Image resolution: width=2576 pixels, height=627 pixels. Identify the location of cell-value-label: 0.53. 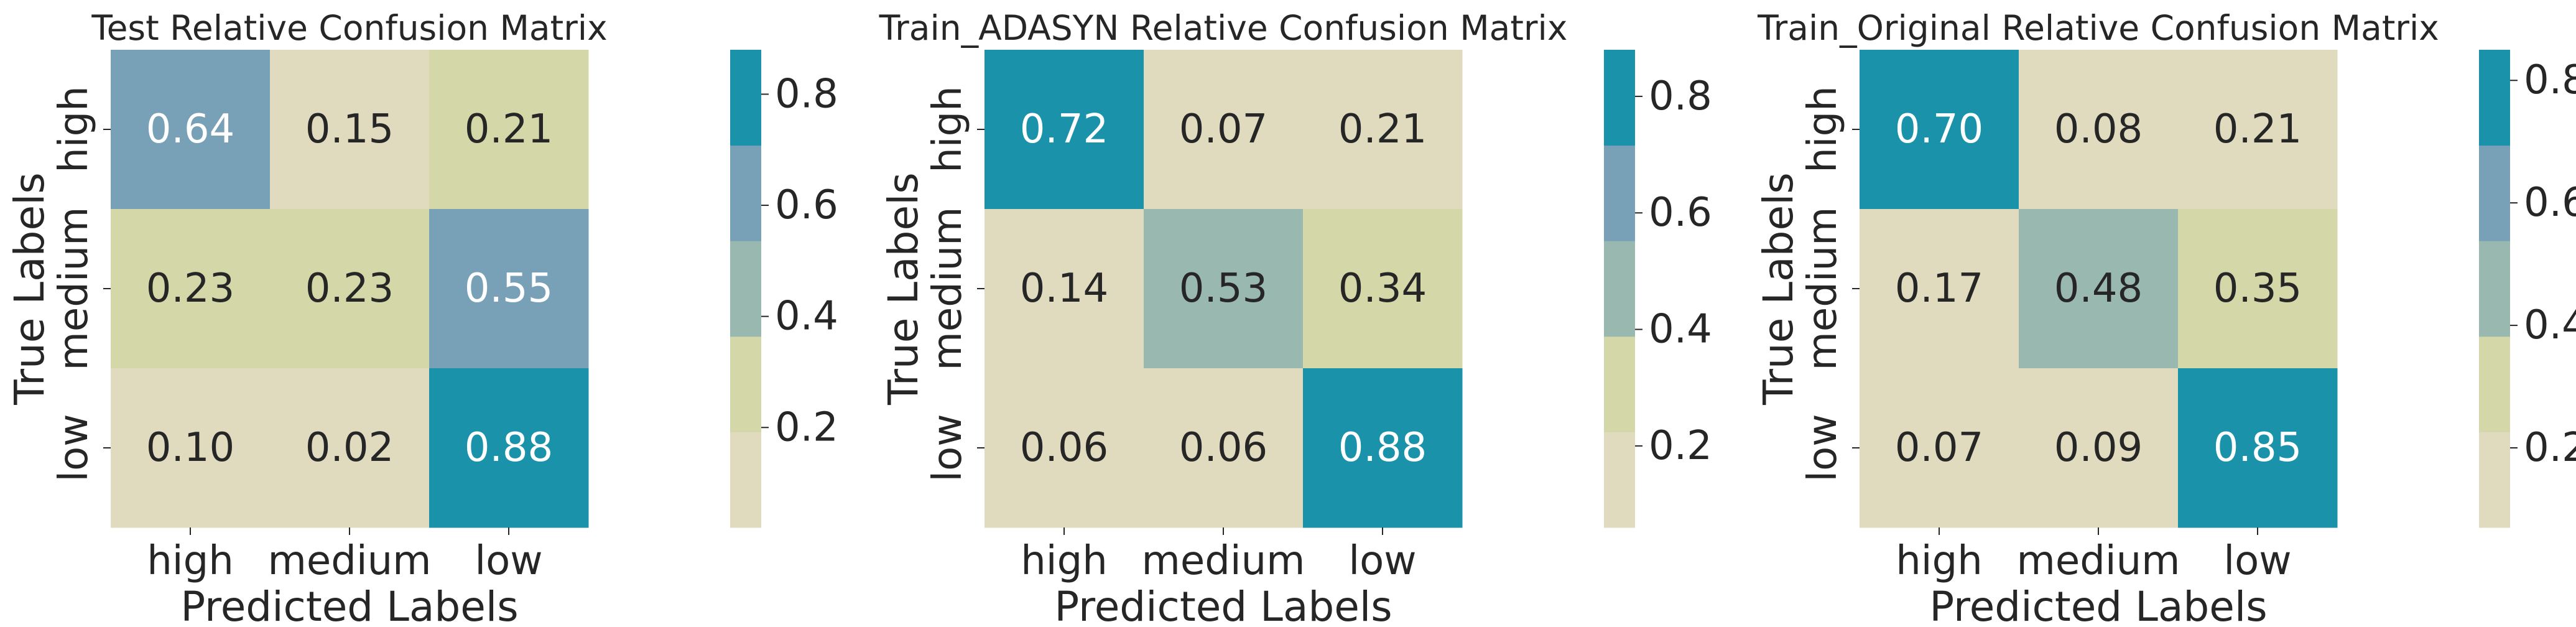
(1223, 289).